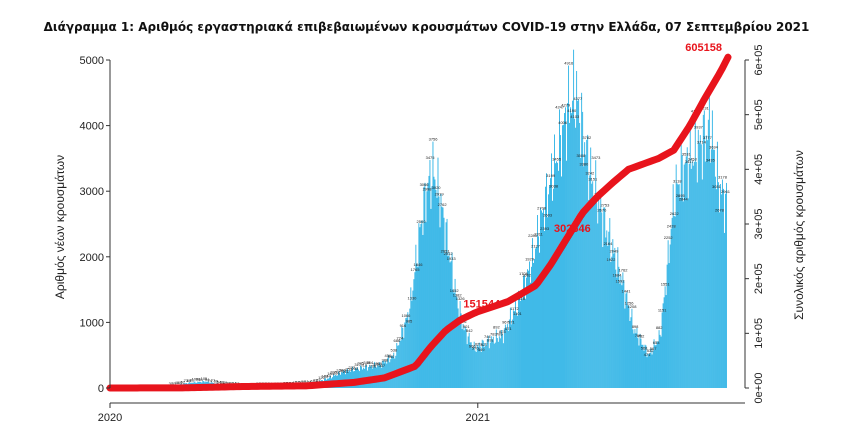 This screenshot has width=853, height=423. Describe the element at coordinates (92, 192) in the screenshot. I see `y-tick-label: 3000` at that location.